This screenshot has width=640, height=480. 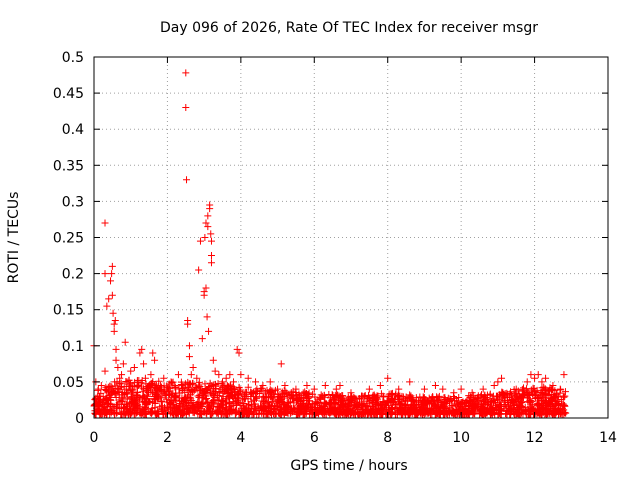 What do you see at coordinates (14, 238) in the screenshot?
I see `y-axis-label: ROTI / TECUs` at bounding box center [14, 238].